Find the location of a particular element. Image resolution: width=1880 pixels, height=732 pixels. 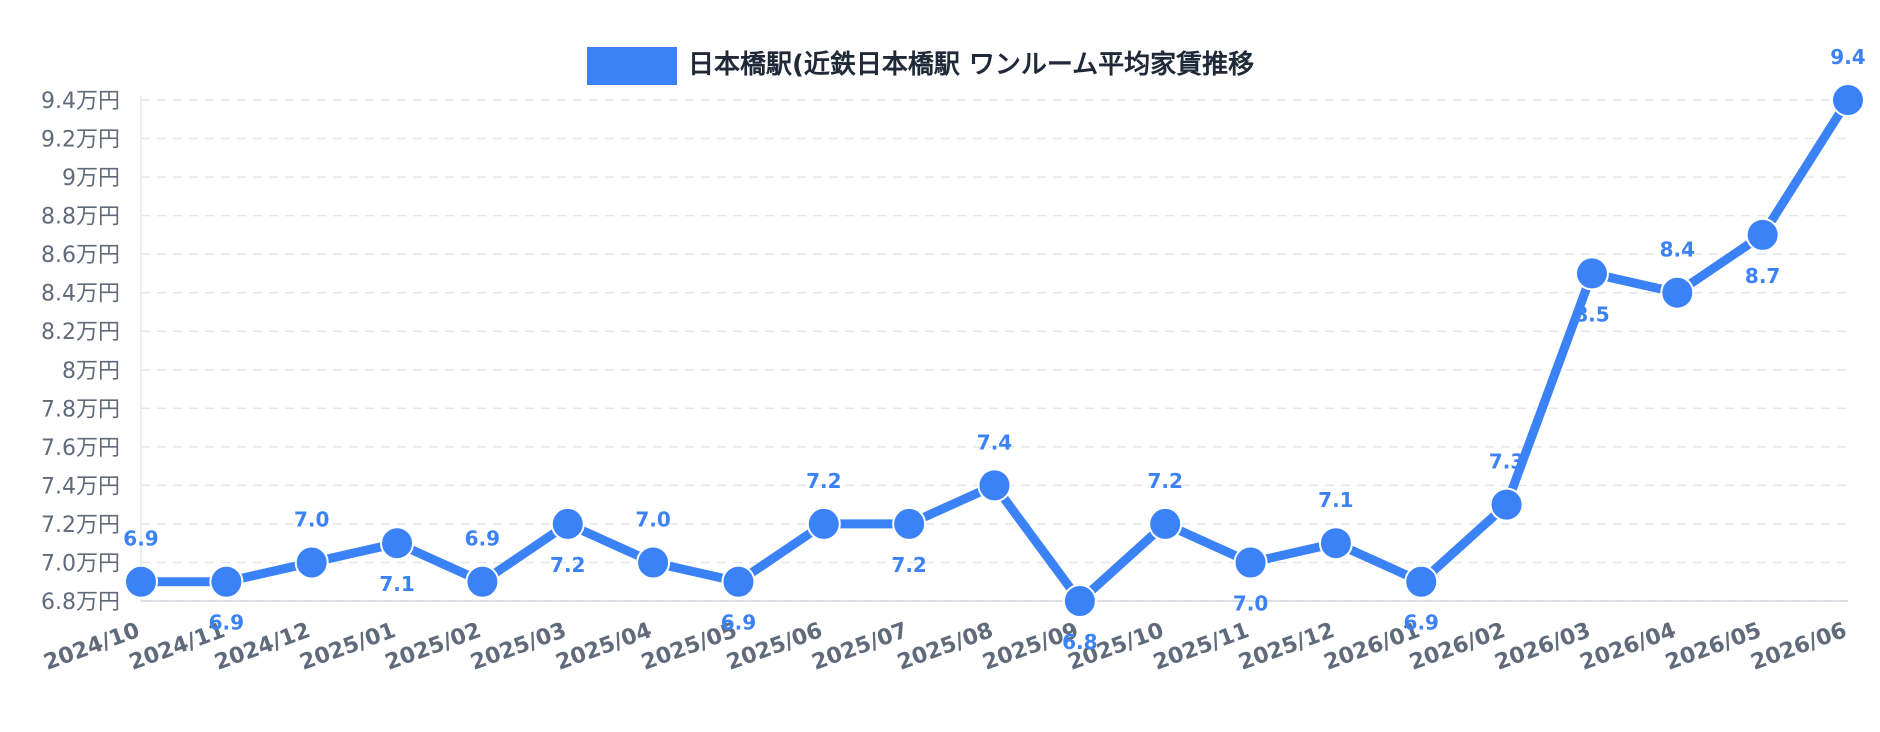

legend-swatch is located at coordinates (632, 66).